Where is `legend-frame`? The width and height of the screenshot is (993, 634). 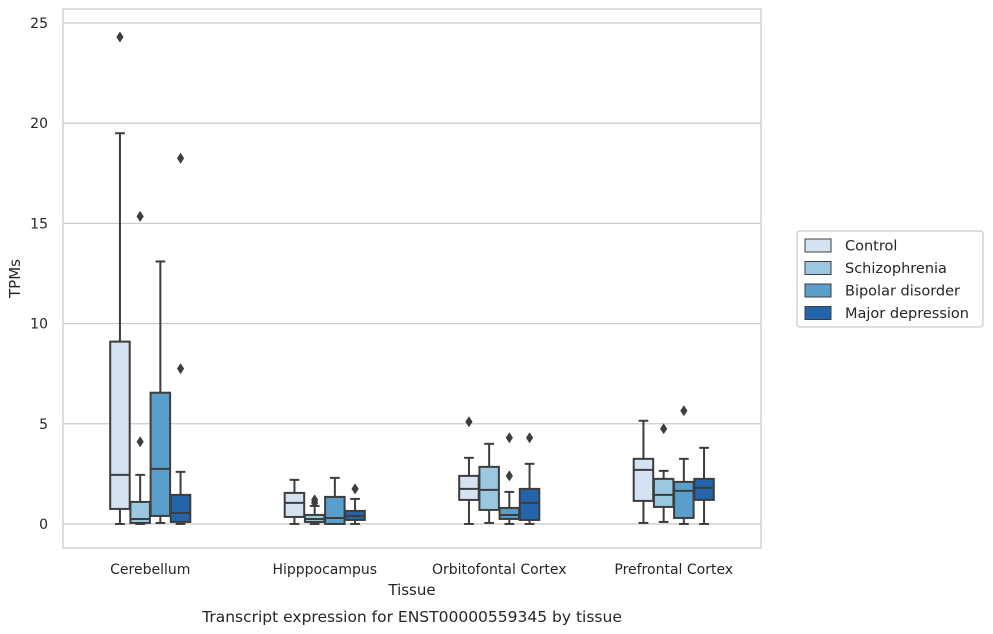 legend-frame is located at coordinates (890, 279).